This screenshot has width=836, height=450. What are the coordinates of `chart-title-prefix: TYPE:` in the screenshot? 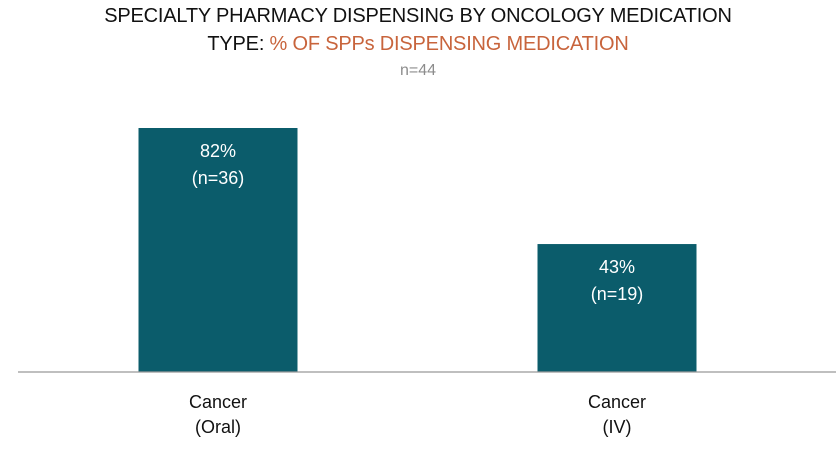 It's located at (238, 44).